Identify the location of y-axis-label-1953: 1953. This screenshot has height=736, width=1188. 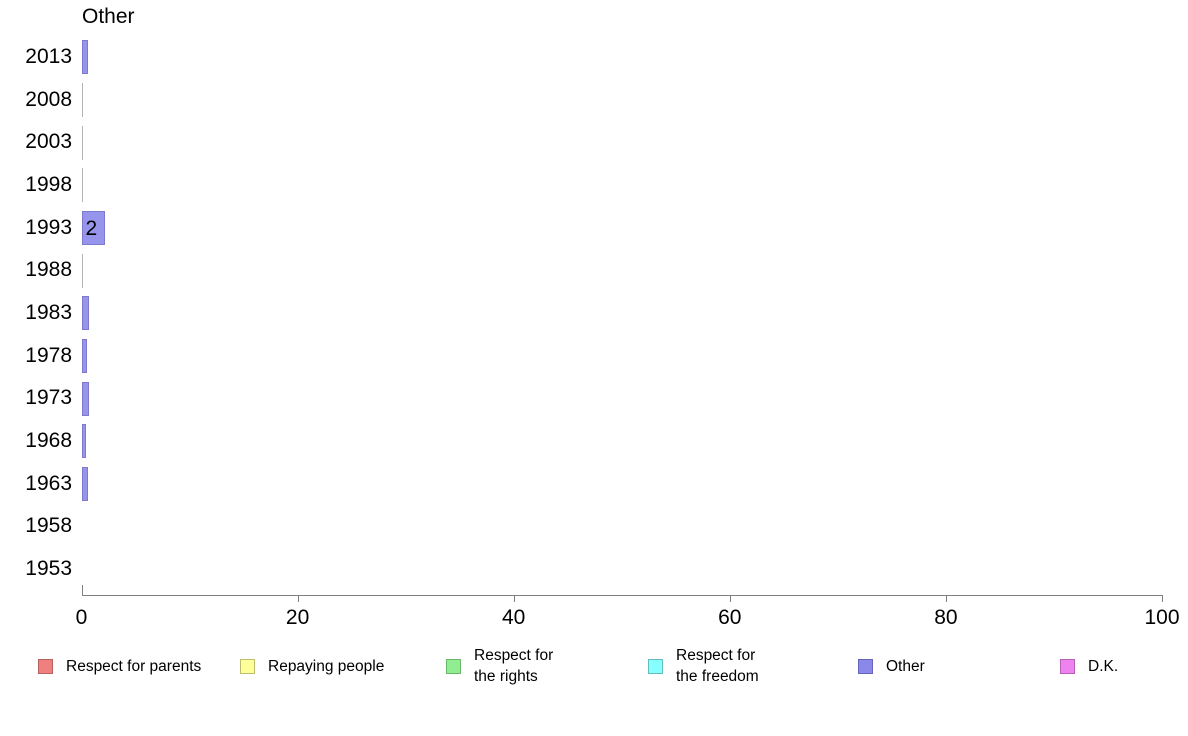
(48, 569).